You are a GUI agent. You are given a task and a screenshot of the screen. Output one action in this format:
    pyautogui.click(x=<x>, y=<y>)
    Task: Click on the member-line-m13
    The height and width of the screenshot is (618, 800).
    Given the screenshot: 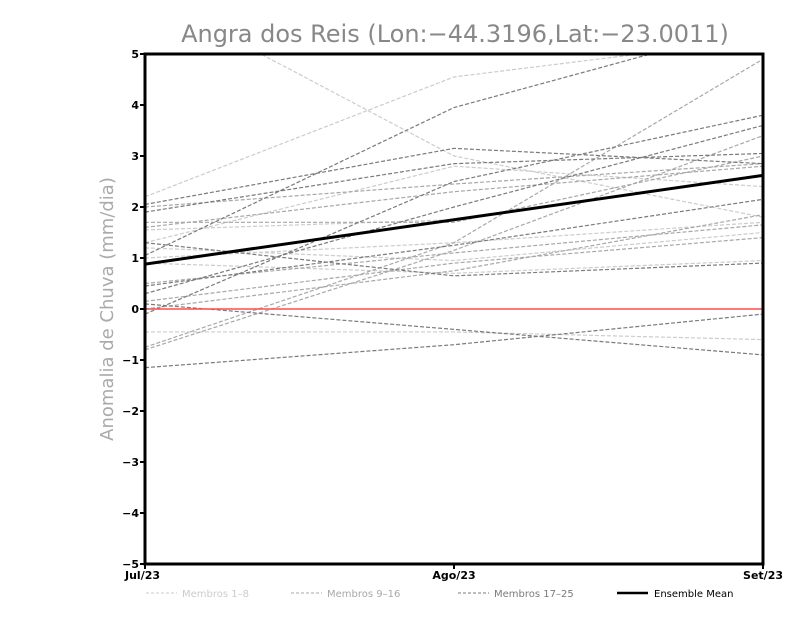 What is the action you would take?
    pyautogui.click(x=454, y=269)
    